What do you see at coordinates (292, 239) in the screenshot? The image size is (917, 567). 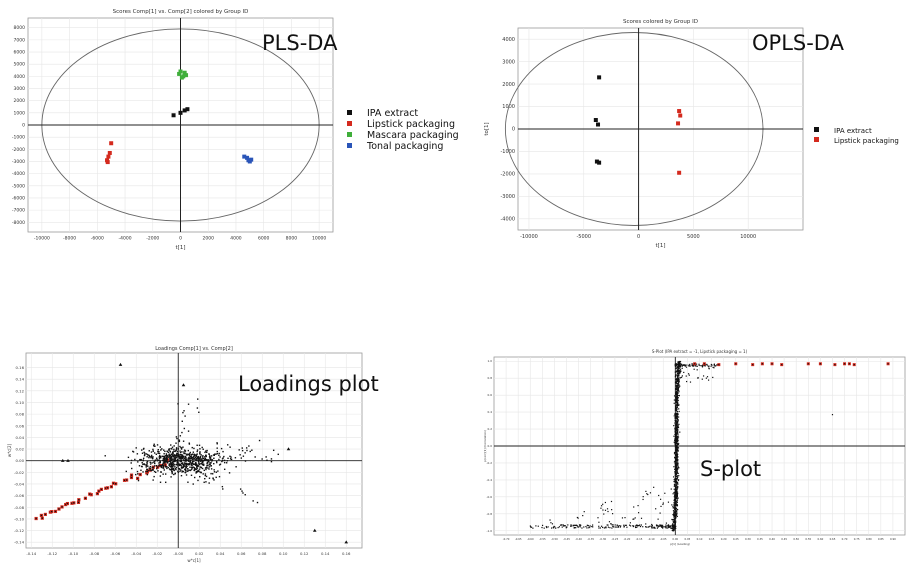 I see `pls-x-tick-label: 8000` at bounding box center [292, 239].